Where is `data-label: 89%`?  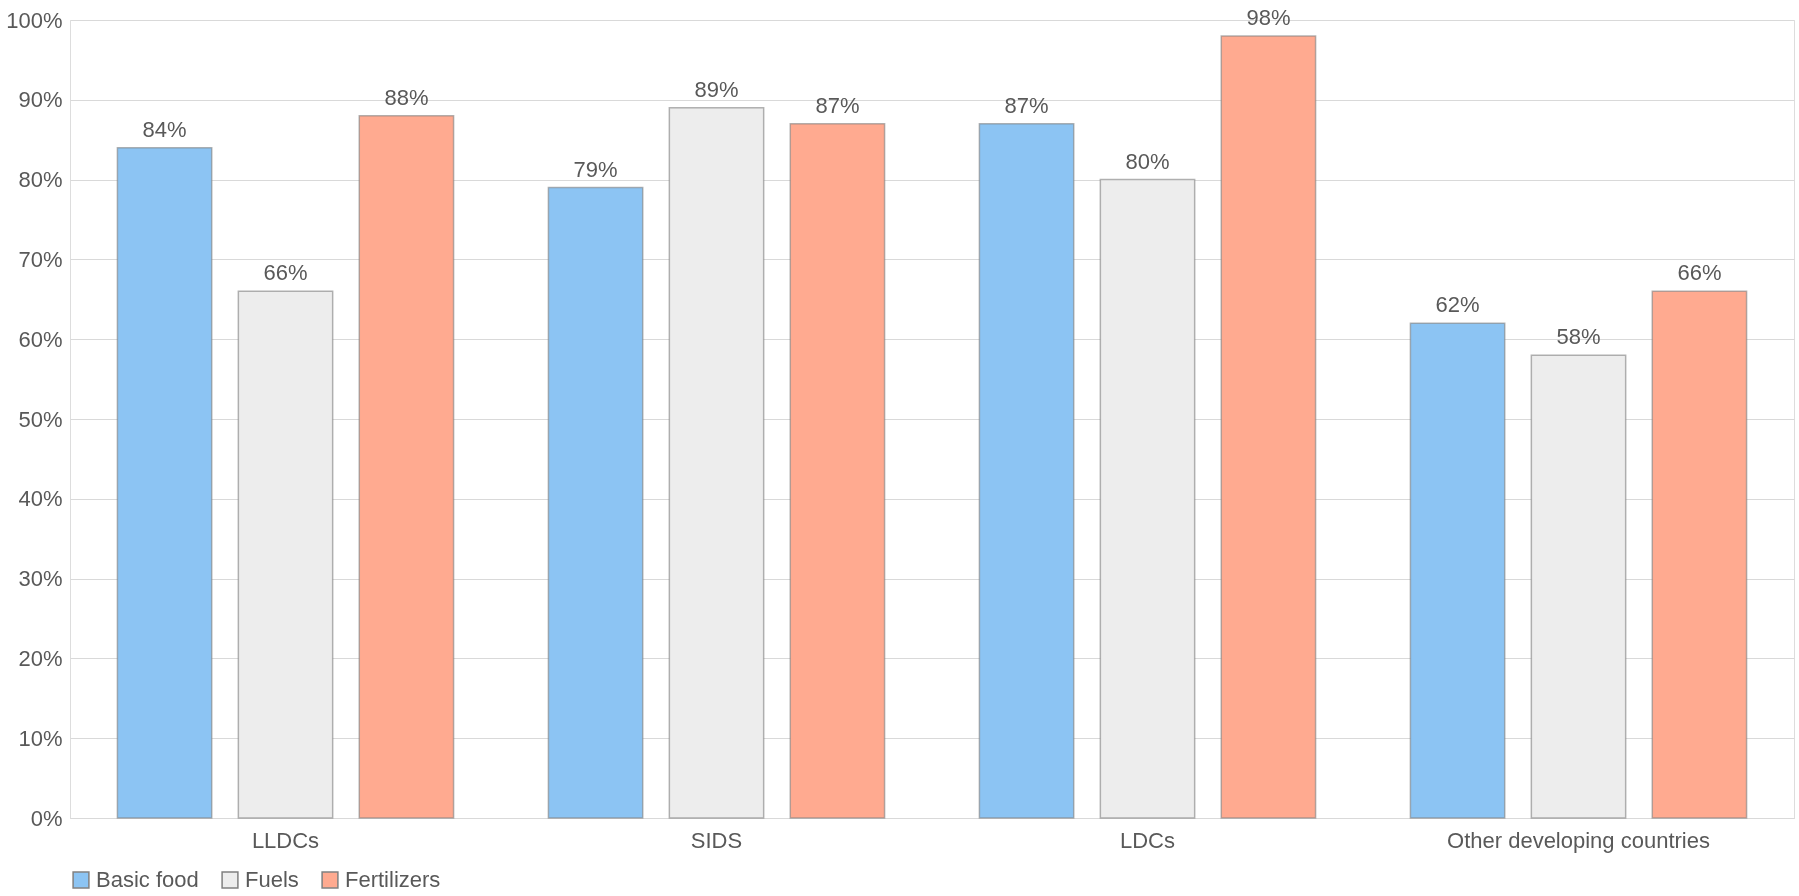
data-label: 89% is located at coordinates (716, 89).